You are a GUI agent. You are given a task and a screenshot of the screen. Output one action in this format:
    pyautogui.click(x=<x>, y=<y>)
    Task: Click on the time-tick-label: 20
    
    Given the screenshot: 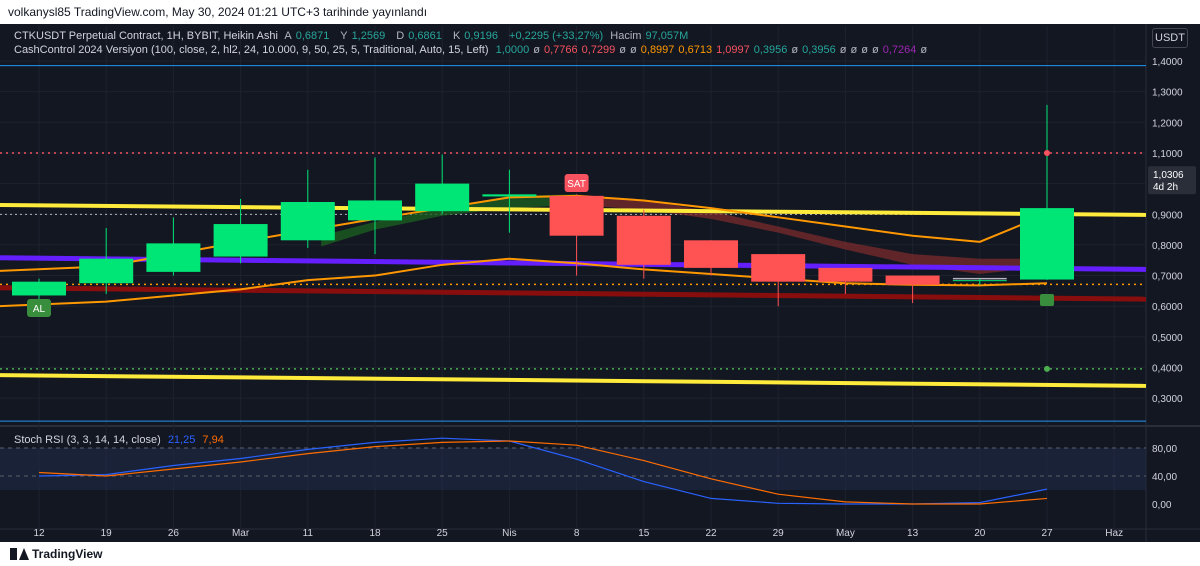 What is the action you would take?
    pyautogui.click(x=980, y=533)
    